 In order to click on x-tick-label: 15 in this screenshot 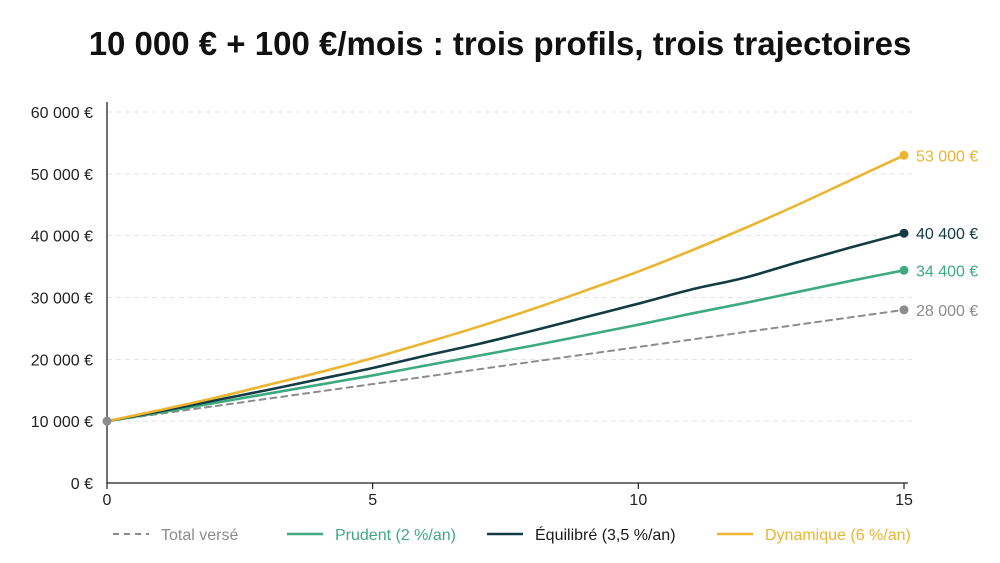, I will do `click(904, 500)`.